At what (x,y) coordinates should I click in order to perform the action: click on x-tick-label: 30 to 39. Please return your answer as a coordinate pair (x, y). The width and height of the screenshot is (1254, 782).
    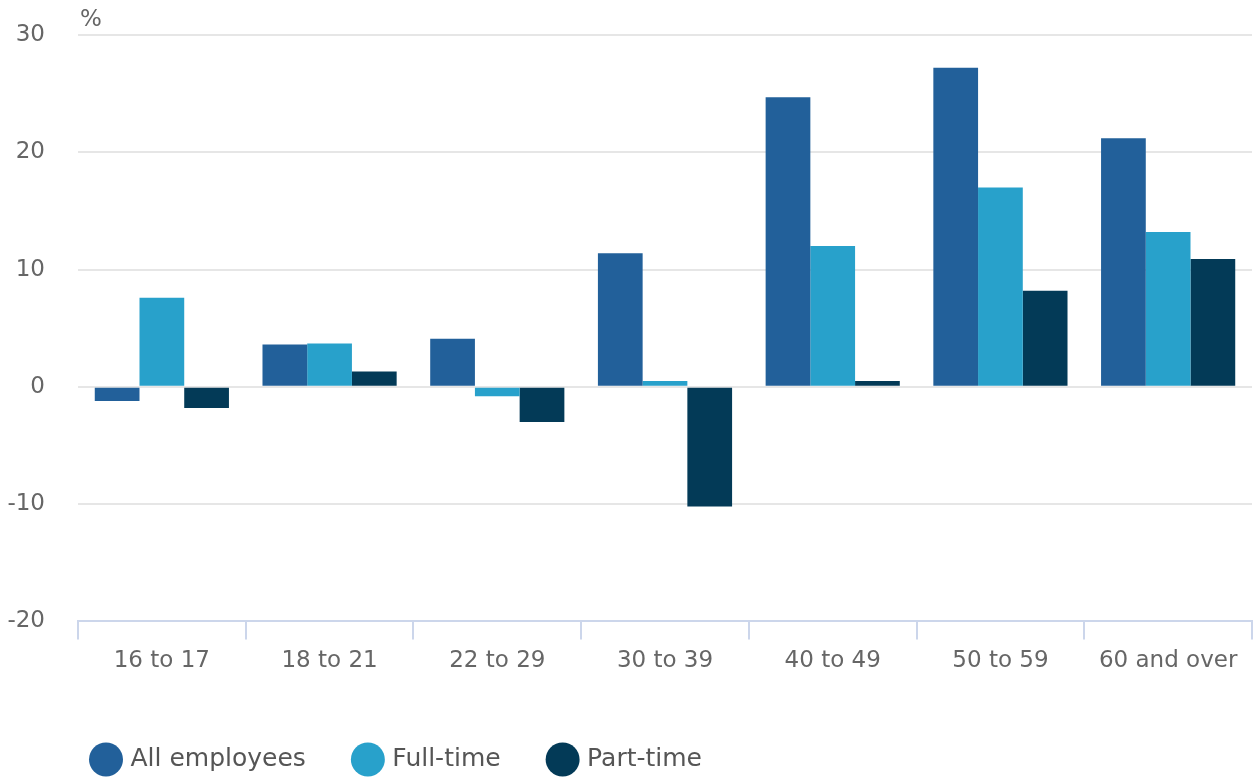
    Looking at the image, I should click on (665, 659).